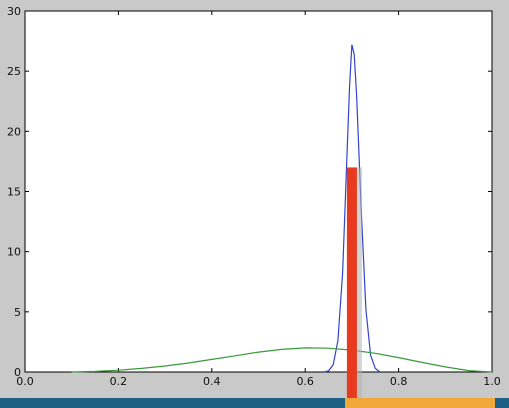  Describe the element at coordinates (119, 381) in the screenshot. I see `x-tick-label: 0.2` at that location.